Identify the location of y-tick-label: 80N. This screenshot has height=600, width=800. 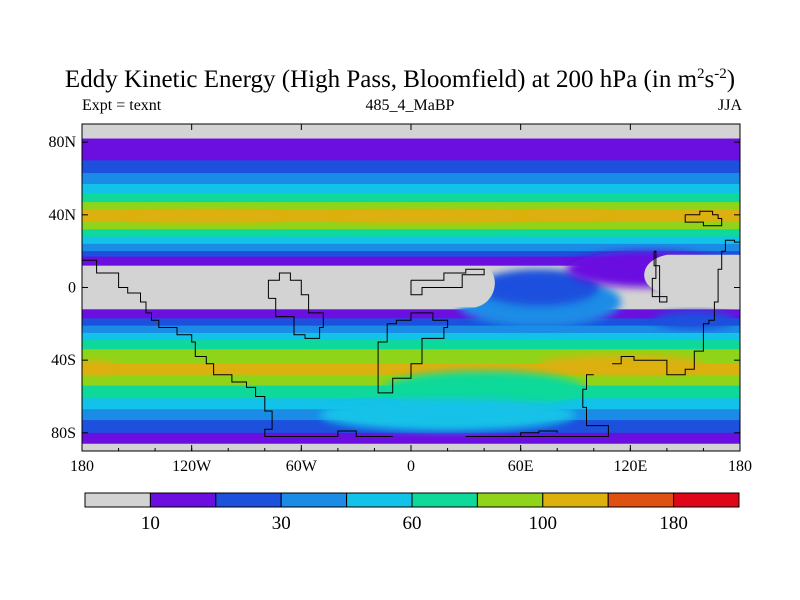
(62, 142).